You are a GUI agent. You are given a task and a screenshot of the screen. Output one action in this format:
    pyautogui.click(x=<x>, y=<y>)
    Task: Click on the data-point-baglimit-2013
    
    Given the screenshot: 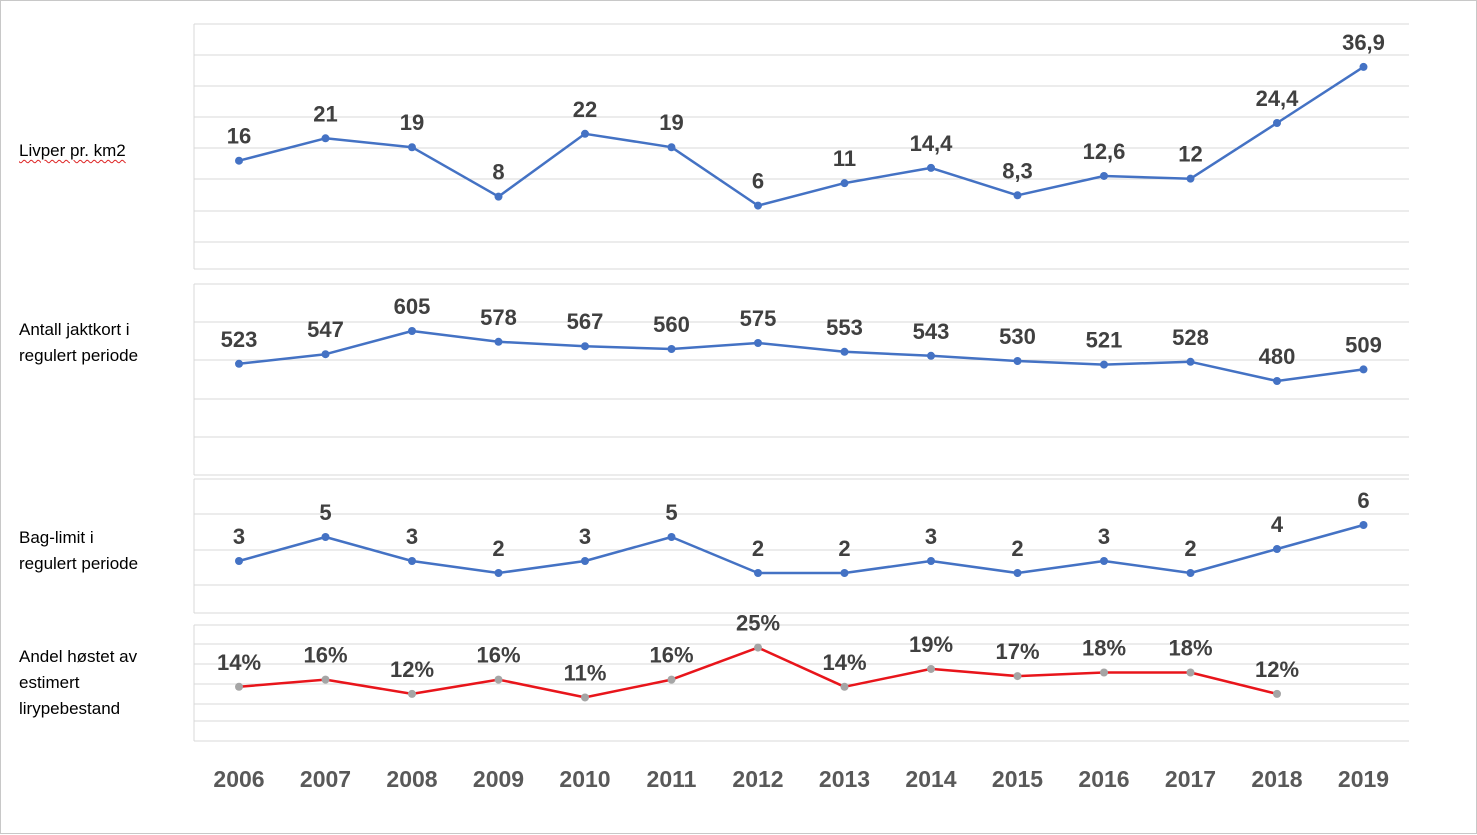 What is the action you would take?
    pyautogui.click(x=844, y=573)
    